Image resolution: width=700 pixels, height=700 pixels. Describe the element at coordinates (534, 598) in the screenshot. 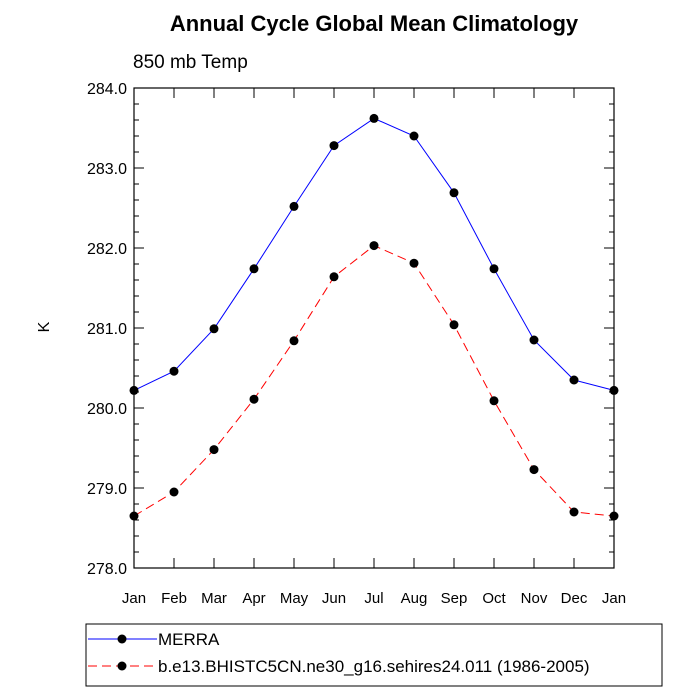

I see `x-tick-label: Nov` at that location.